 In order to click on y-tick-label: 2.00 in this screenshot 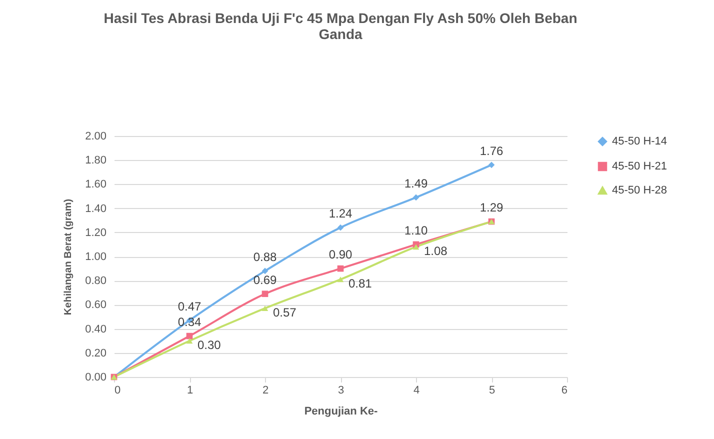, I will do `click(95, 136)`.